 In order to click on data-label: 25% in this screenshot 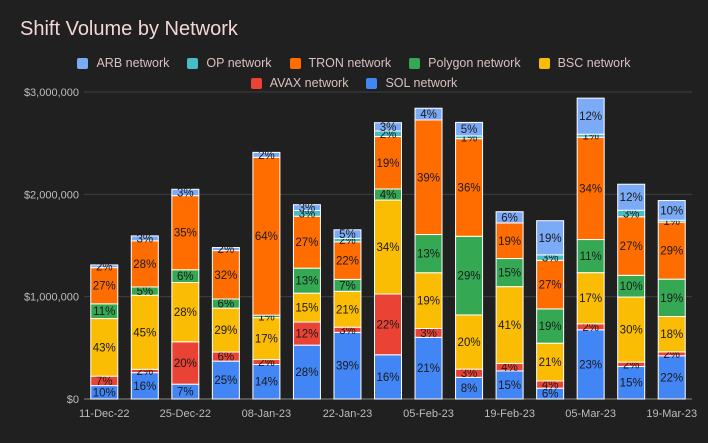, I will do `click(225, 381)`.